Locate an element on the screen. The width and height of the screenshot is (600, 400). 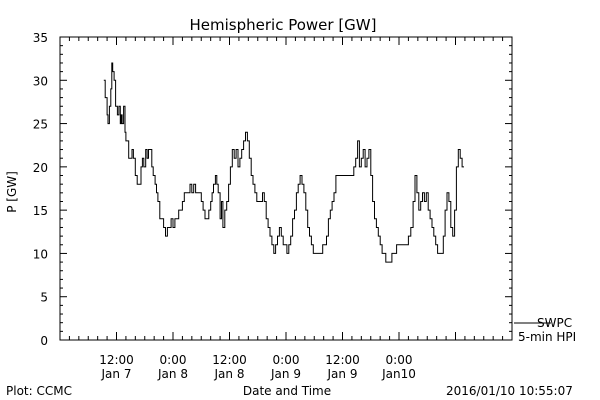
timestamp: 2016/01/10 10:55:07 is located at coordinates (509, 391).